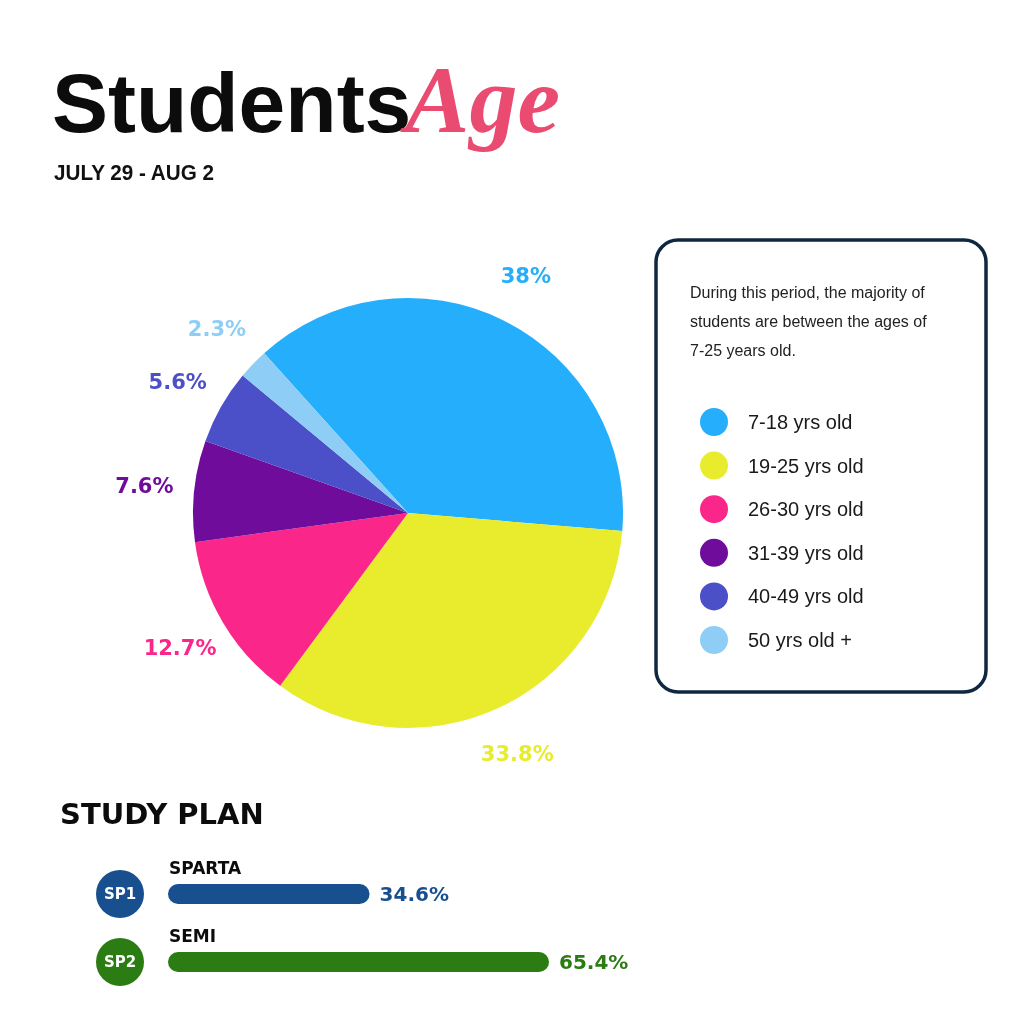 Image resolution: width=1024 pixels, height=1024 pixels. Describe the element at coordinates (414, 894) in the screenshot. I see `data-label: 34.6%` at that location.